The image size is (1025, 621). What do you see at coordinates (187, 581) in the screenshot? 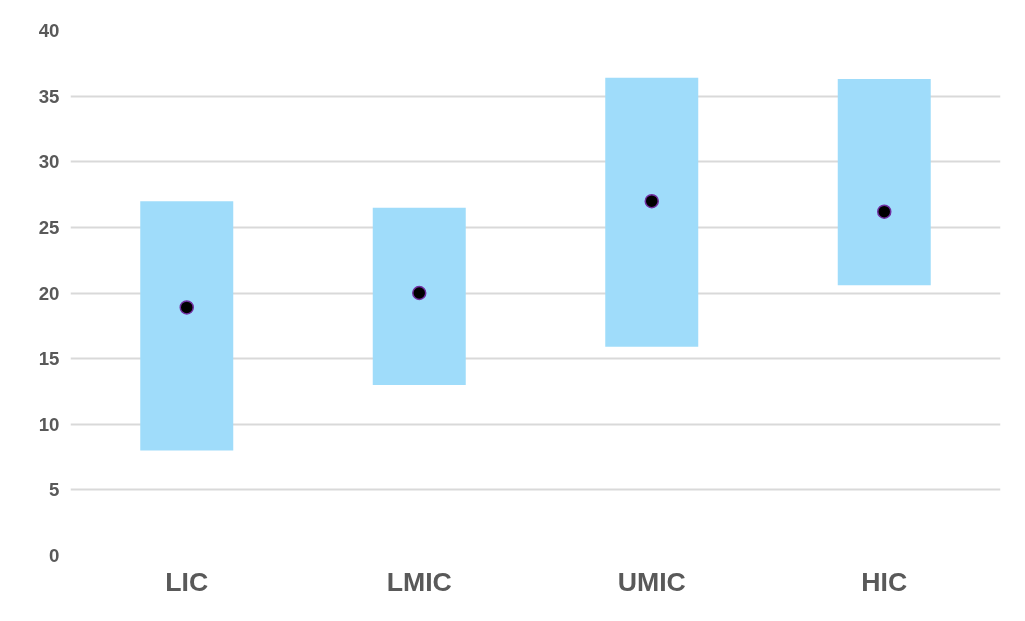
I see `x-tick-label: LIC` at bounding box center [187, 581].